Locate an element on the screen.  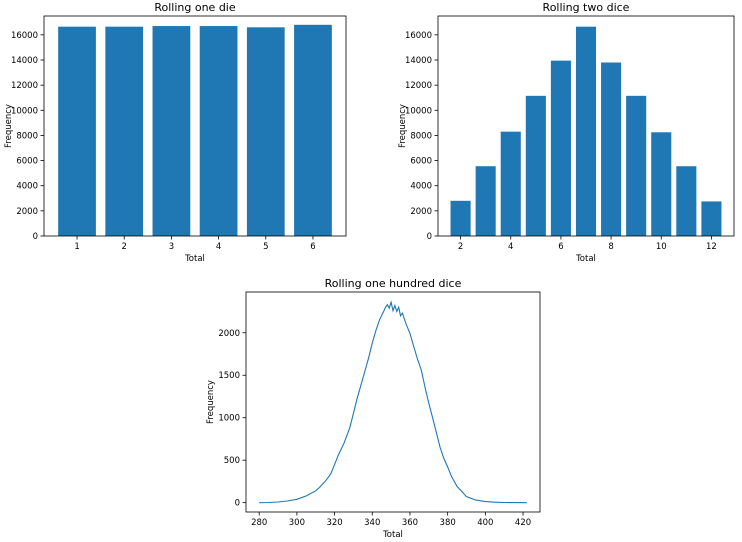
x-tick-label: 420 is located at coordinates (523, 523).